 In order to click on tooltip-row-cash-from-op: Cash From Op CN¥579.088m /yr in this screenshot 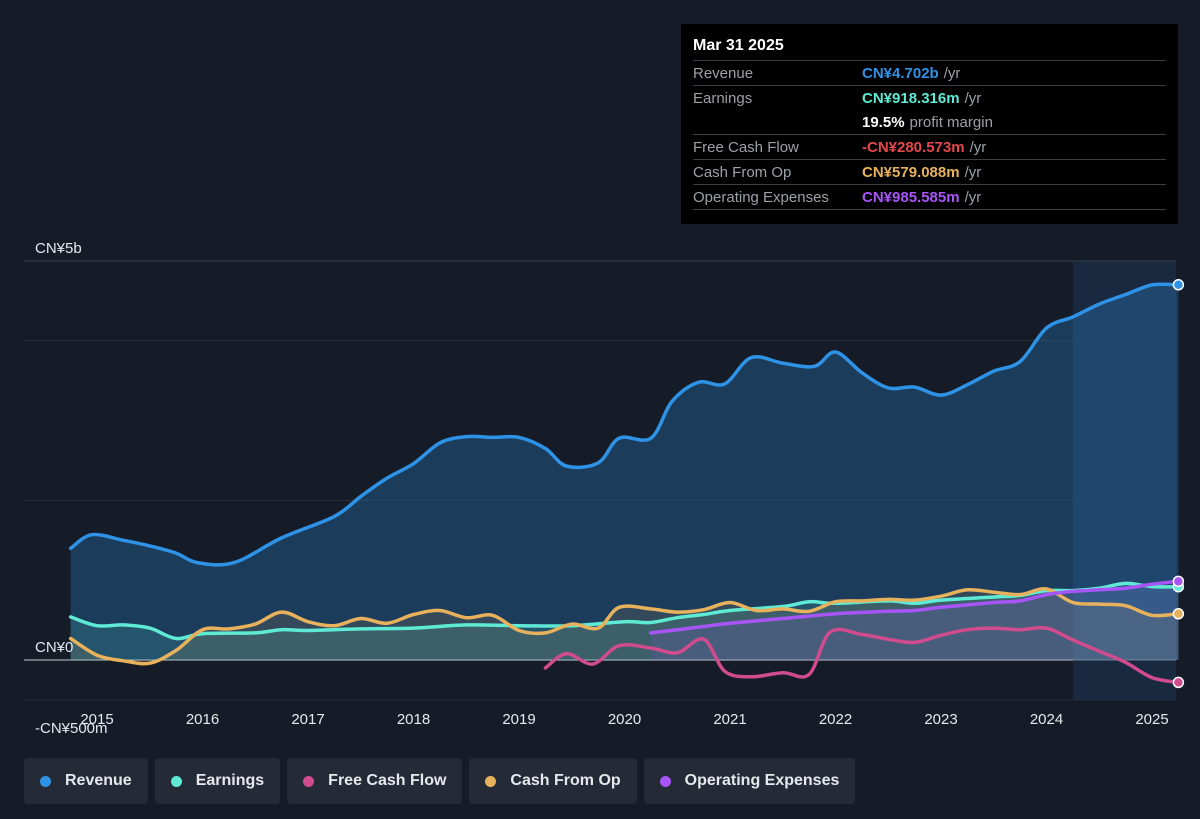, I will do `click(929, 171)`.